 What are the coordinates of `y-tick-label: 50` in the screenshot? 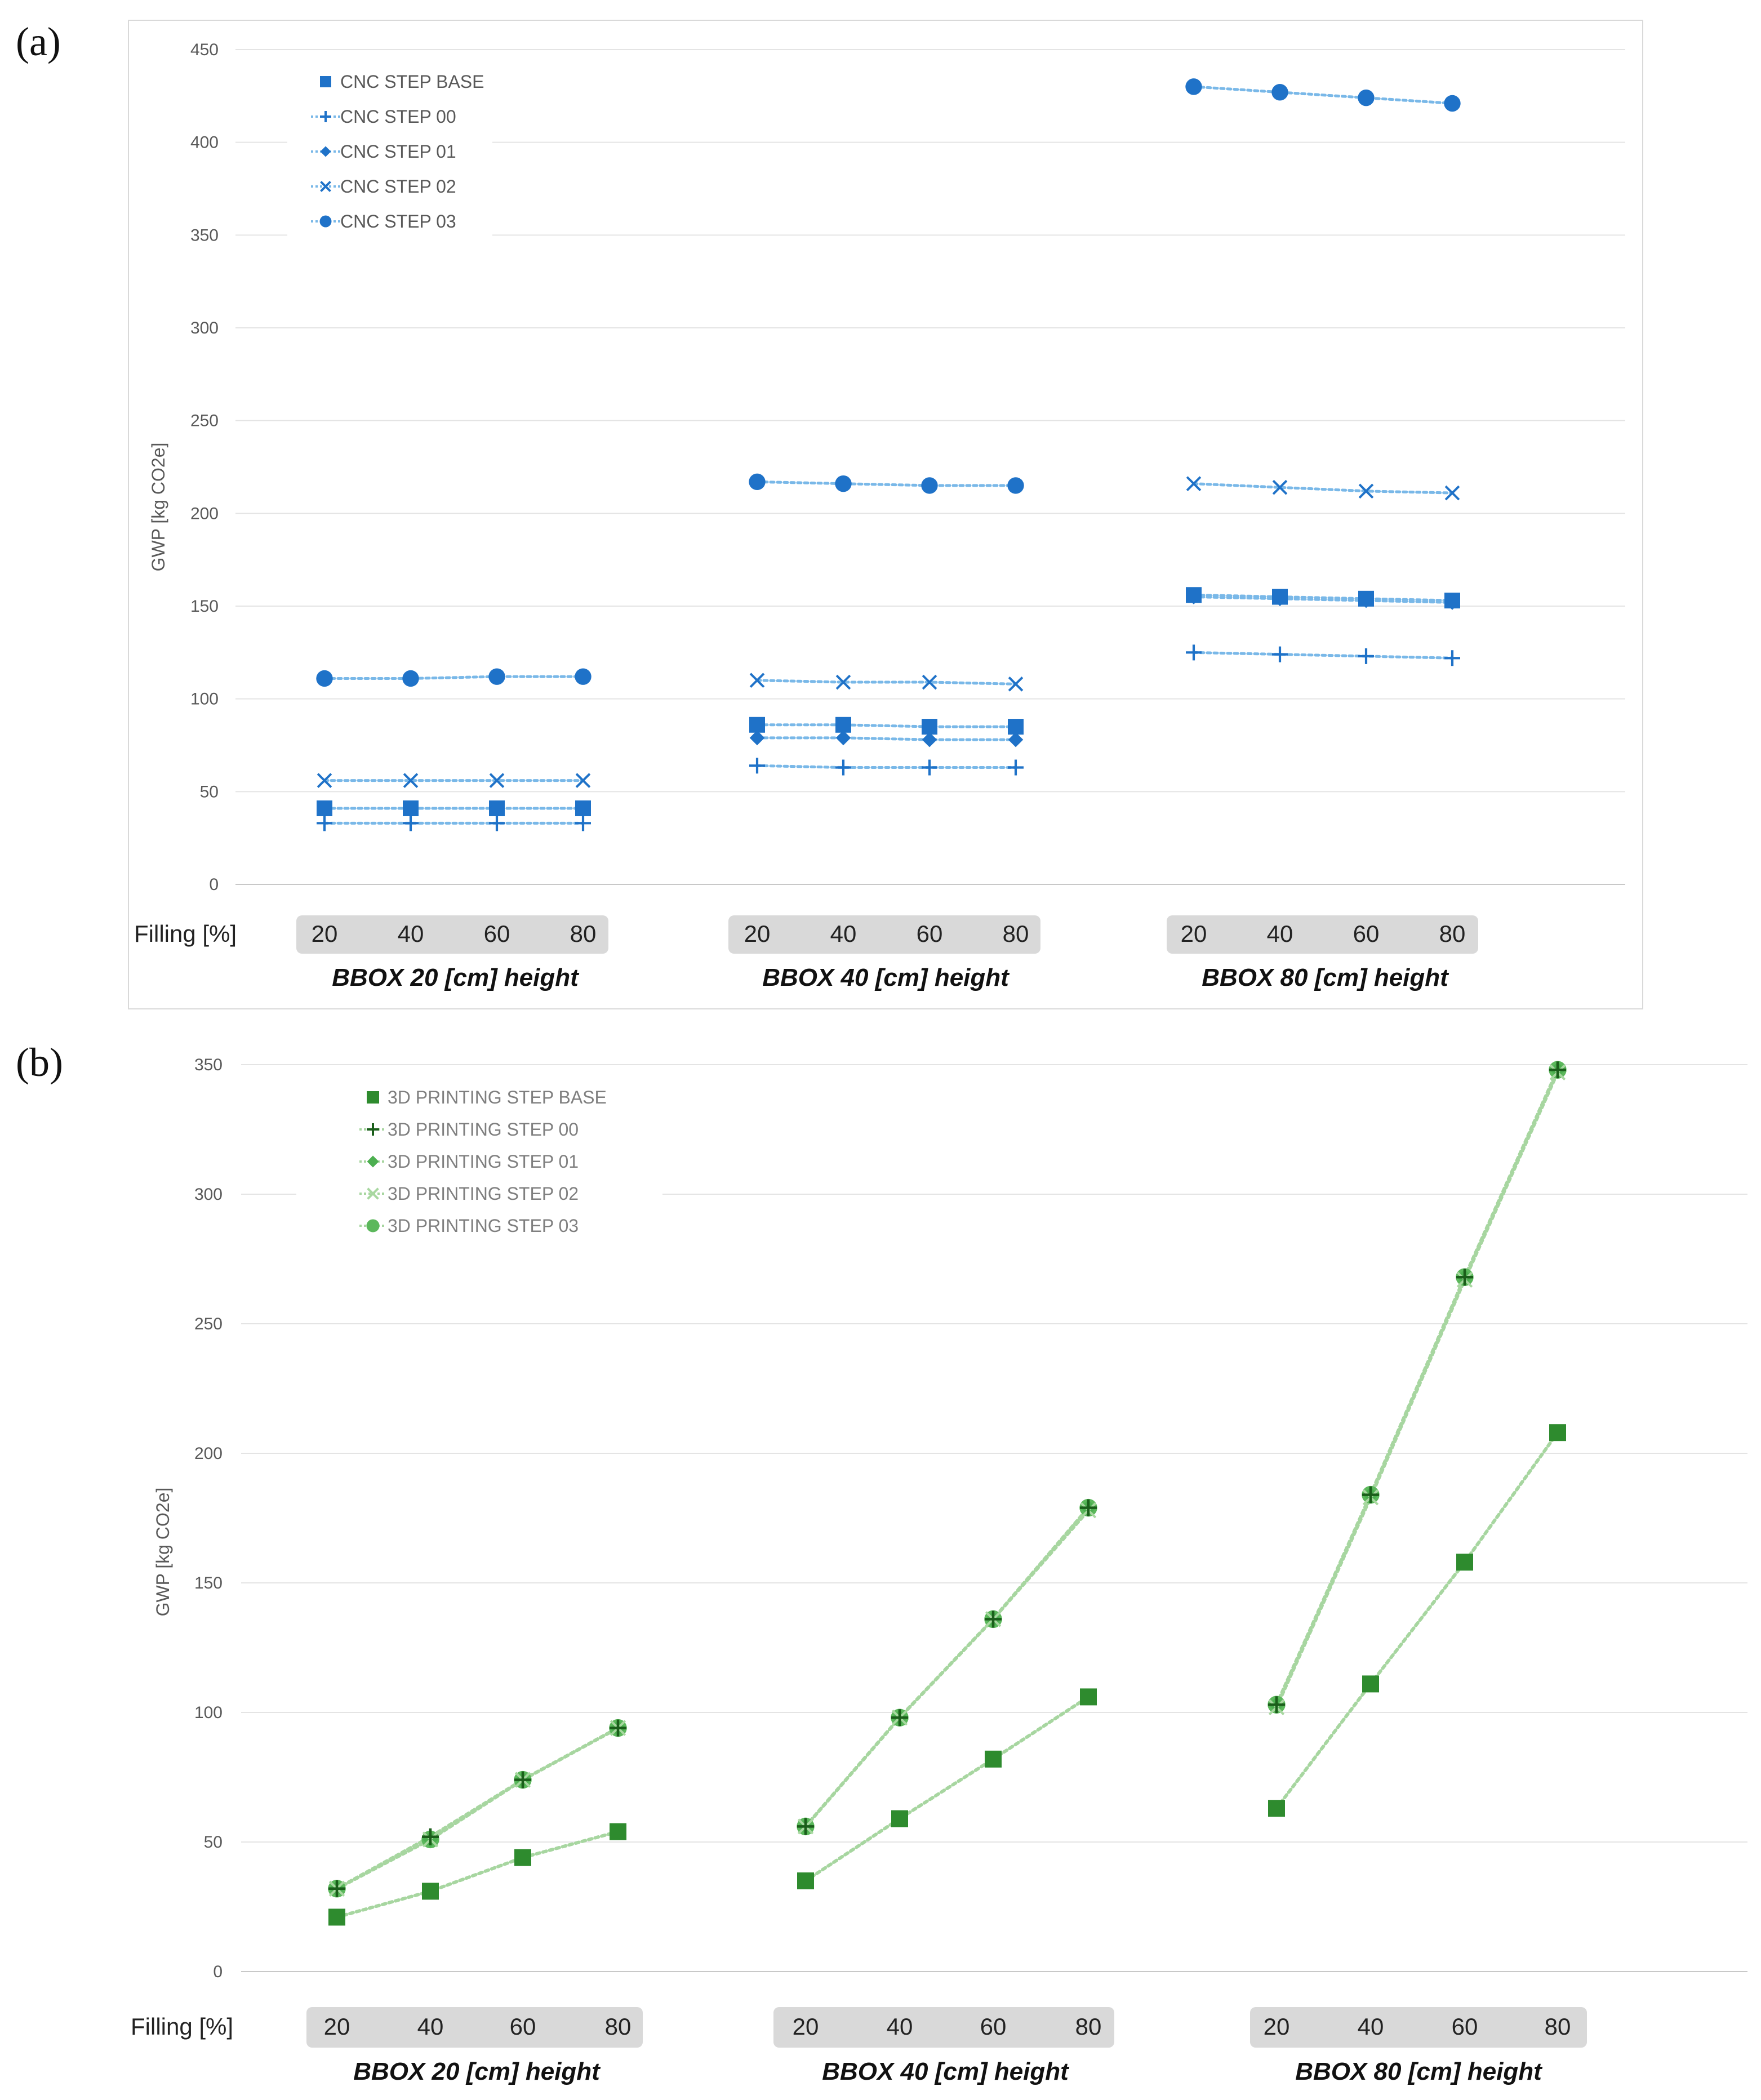 It's located at (209, 791).